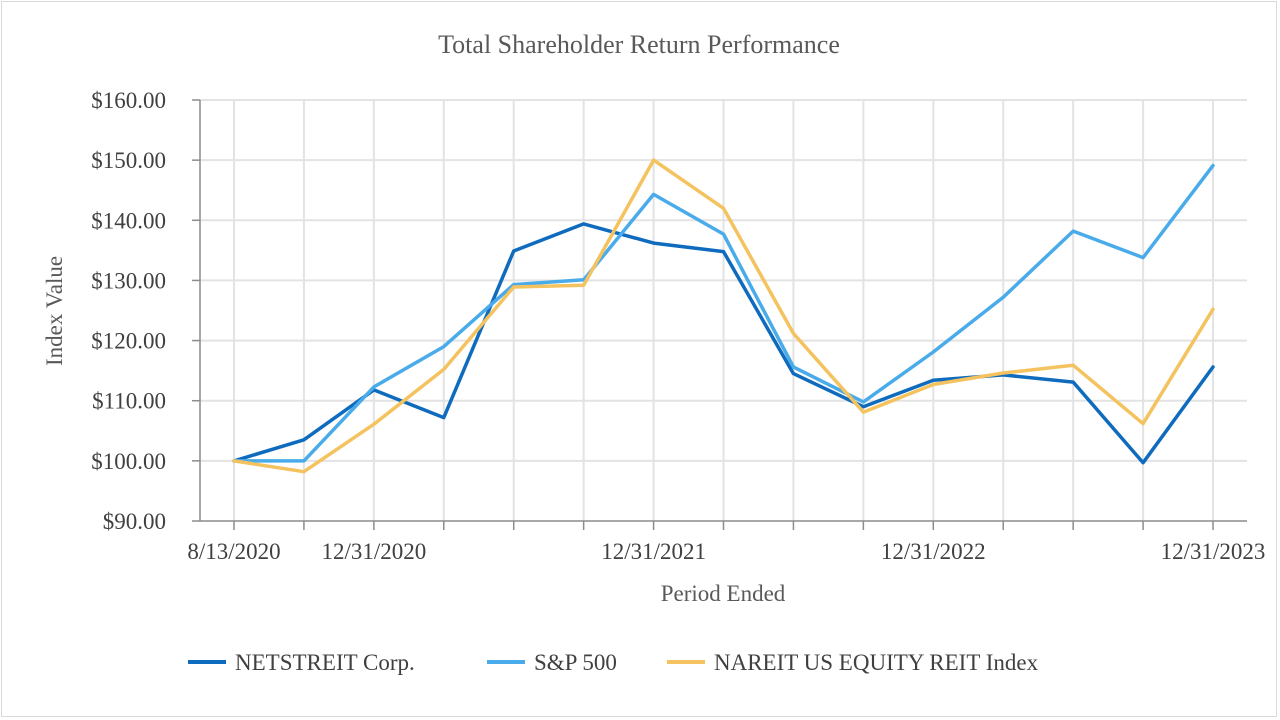 The height and width of the screenshot is (720, 1280). Describe the element at coordinates (876, 662) in the screenshot. I see `legend-label: NAREIT US EQUITY REIT Index` at that location.